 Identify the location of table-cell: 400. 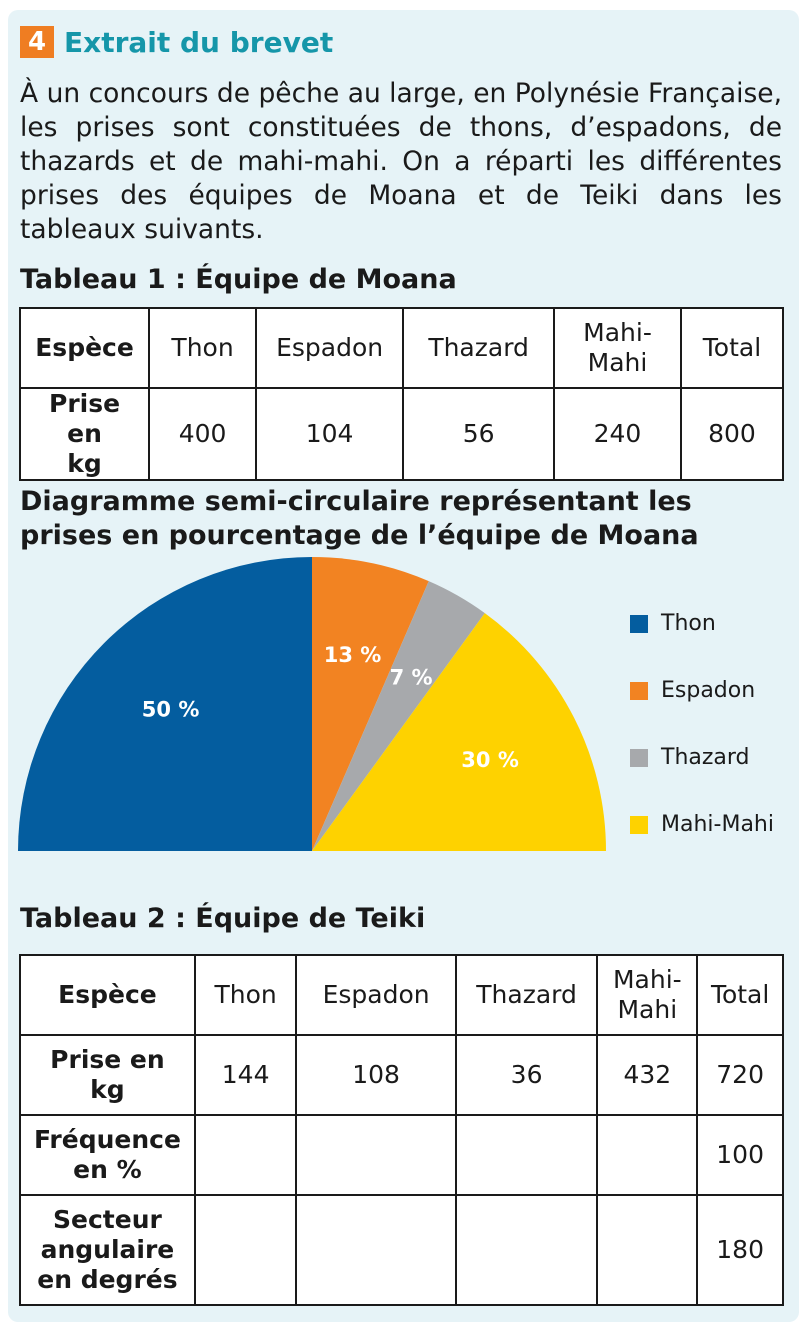
(203, 434).